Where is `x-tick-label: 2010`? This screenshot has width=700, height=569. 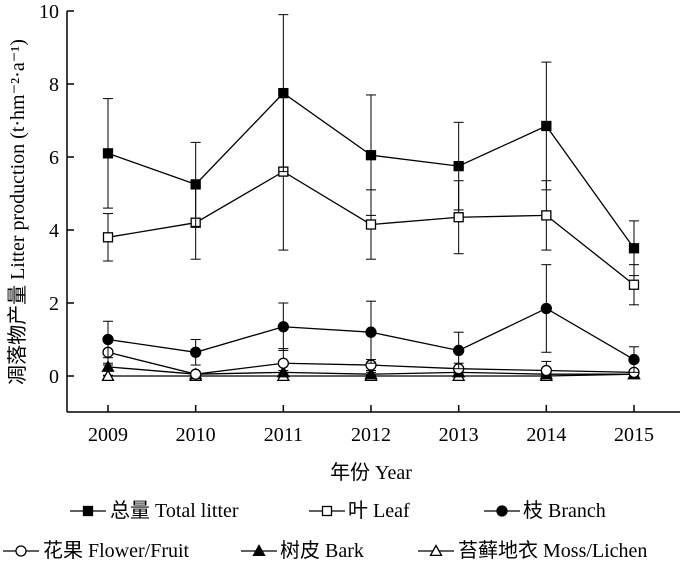 x-tick-label: 2010 is located at coordinates (196, 435).